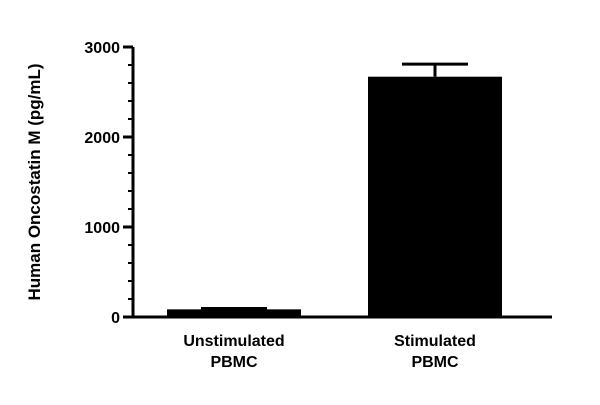  Describe the element at coordinates (102, 138) in the screenshot. I see `y-tick-label: 2000` at that location.